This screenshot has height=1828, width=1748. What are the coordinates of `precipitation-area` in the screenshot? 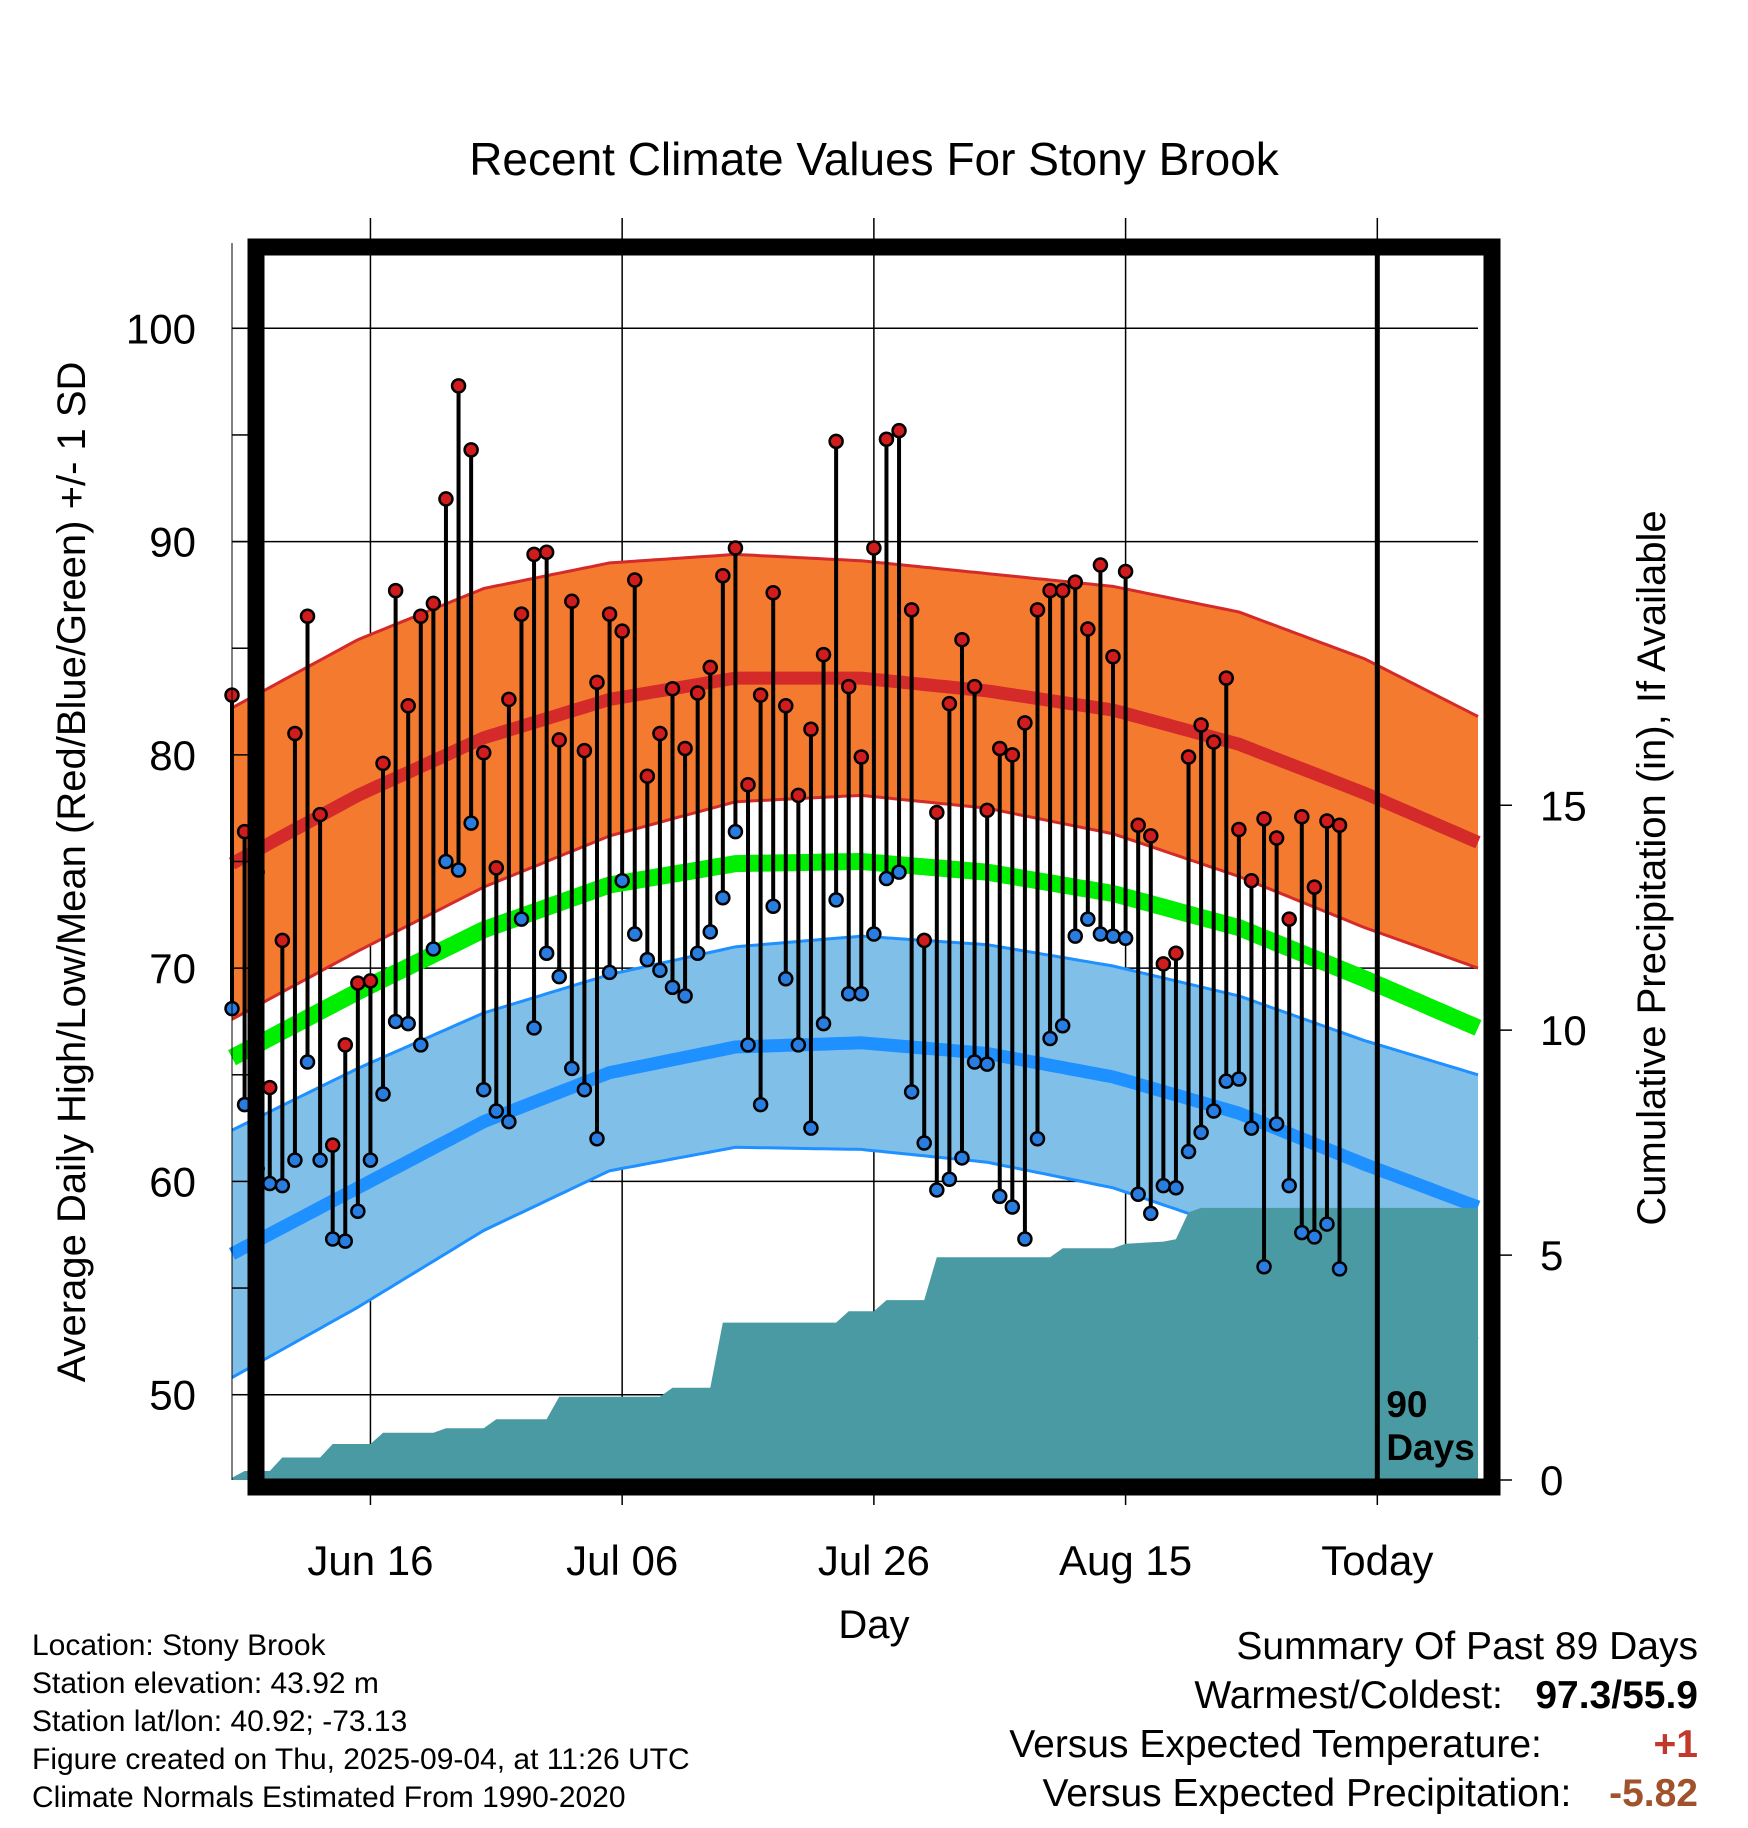 It's located at (855, 1343).